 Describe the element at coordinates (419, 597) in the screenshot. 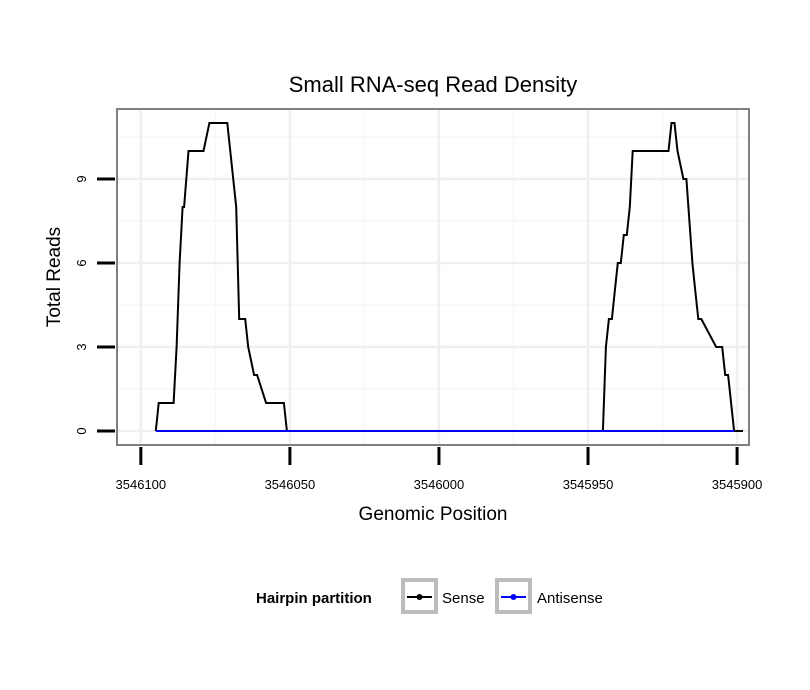

I see `legend-point-sense` at that location.